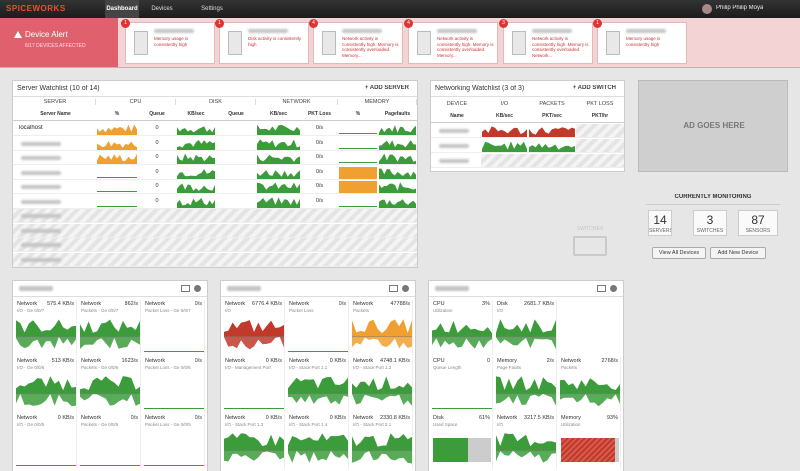  What do you see at coordinates (679, 253) in the screenshot?
I see `button: View All Devices` at bounding box center [679, 253].